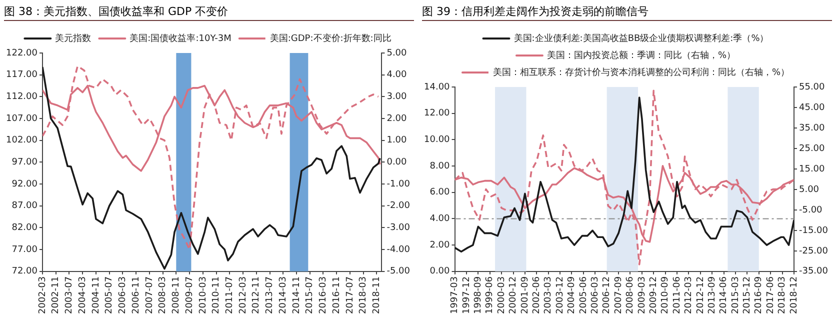 This screenshot has width=837, height=320. Describe the element at coordinates (812, 107) in the screenshot. I see `y2-tick-label: 45.00` at that location.